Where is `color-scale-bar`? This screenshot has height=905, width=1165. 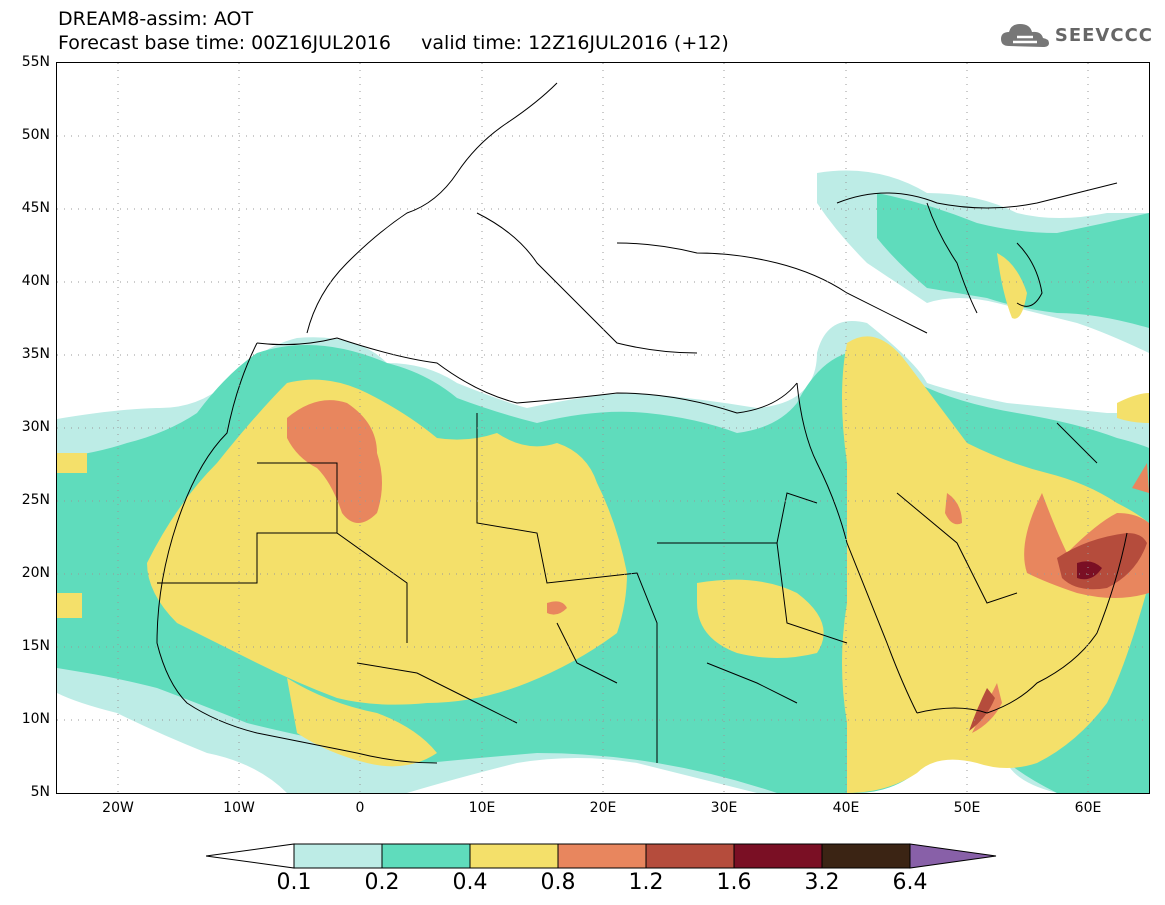 color-scale-bar is located at coordinates (601, 856).